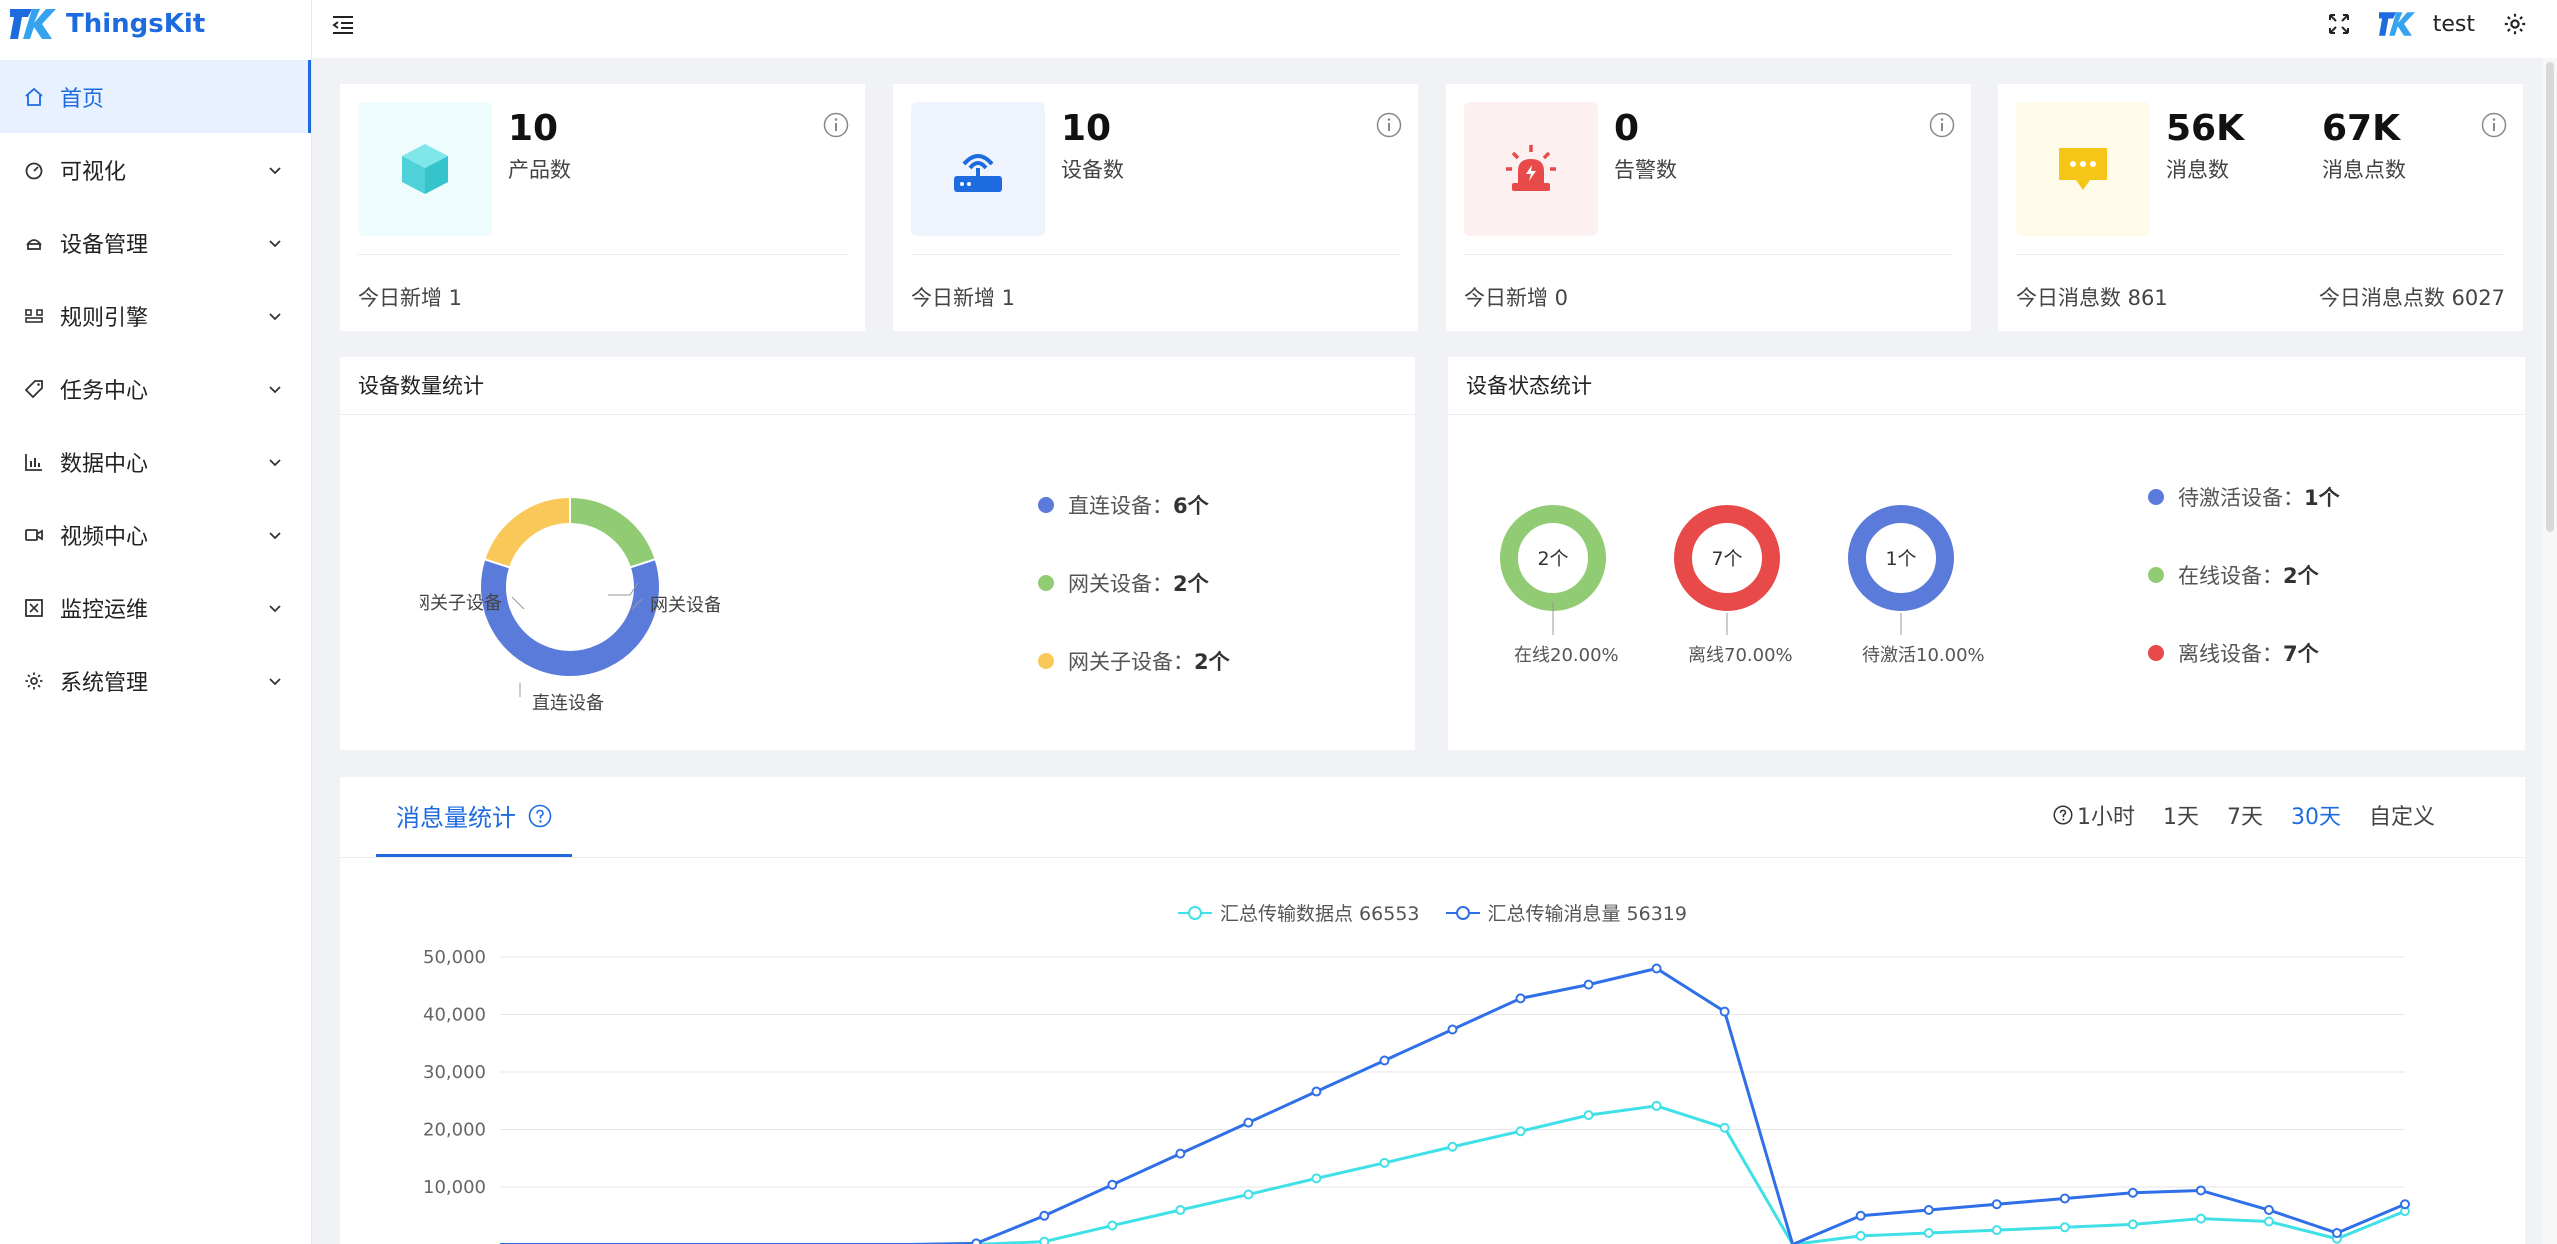 This screenshot has height=1244, width=2557. Describe the element at coordinates (2515, 24) in the screenshot. I see `settings-gear-icon` at that location.